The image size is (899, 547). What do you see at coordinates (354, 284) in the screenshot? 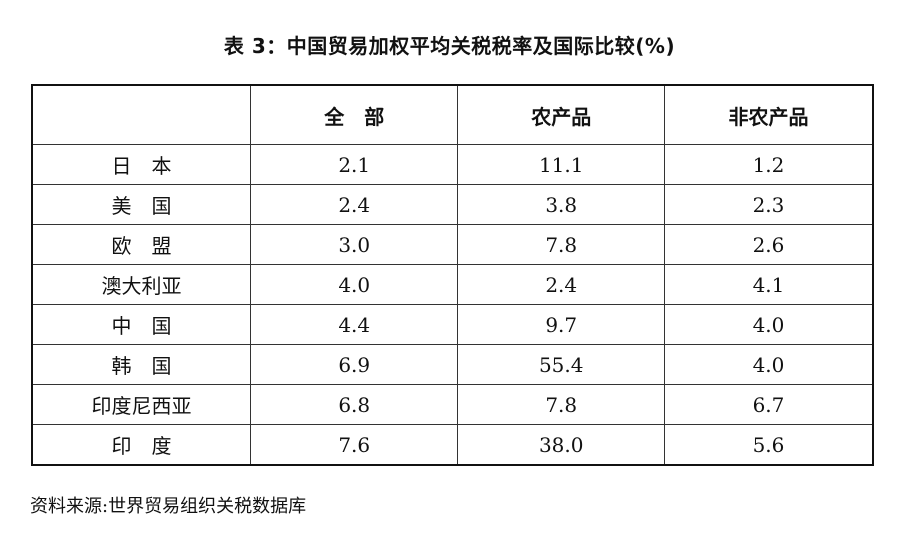
I see `all-cell: 4.0` at bounding box center [354, 284].